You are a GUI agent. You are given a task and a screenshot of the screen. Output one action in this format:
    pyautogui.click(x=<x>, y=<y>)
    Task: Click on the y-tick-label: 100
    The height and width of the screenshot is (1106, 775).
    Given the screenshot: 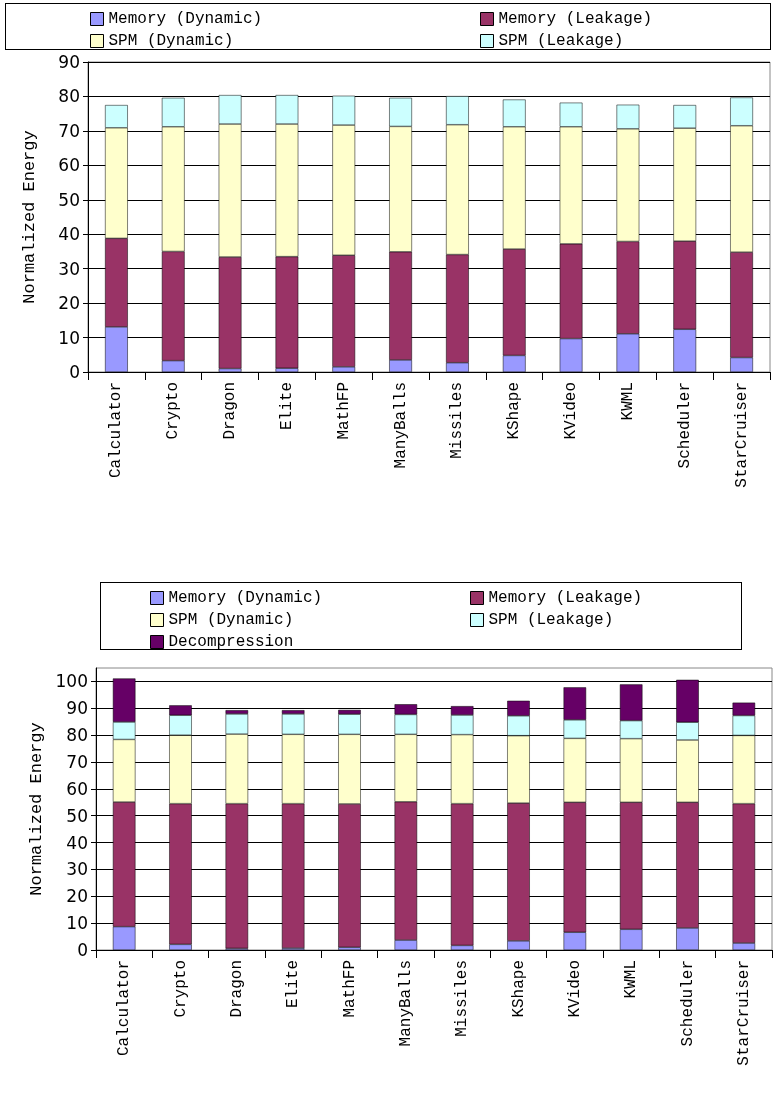 What is the action you would take?
    pyautogui.click(x=71, y=681)
    